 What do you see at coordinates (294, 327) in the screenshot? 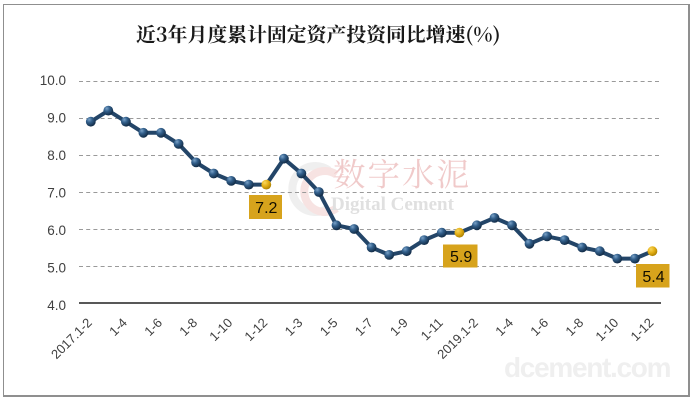
I see `svg-text: 1-3` at bounding box center [294, 327].